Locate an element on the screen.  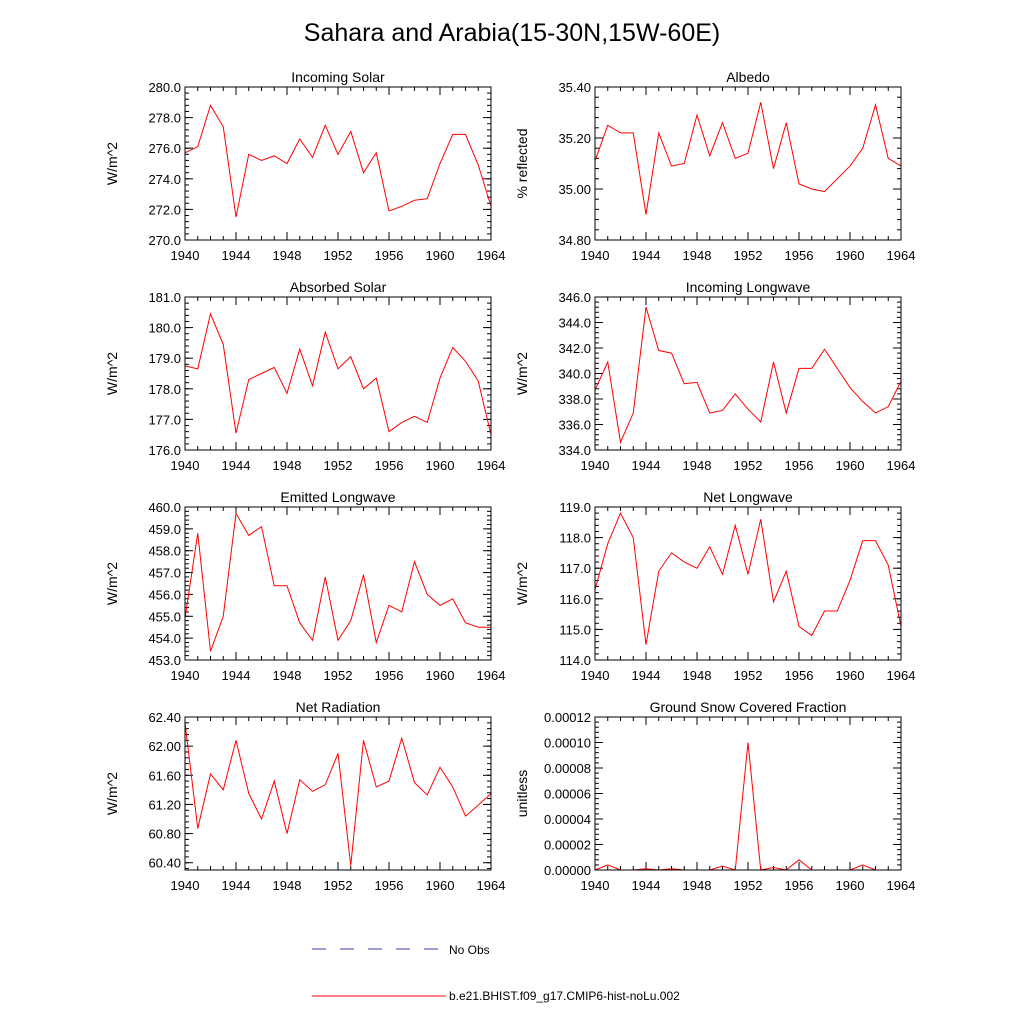
y-tick-label: 61.20 is located at coordinates (164, 804).